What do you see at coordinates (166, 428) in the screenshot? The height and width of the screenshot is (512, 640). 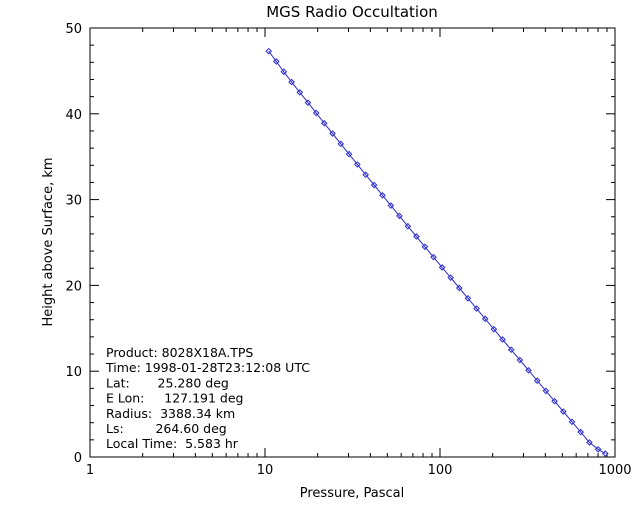 I see `info-line: Ls: 264.60 deg` at bounding box center [166, 428].